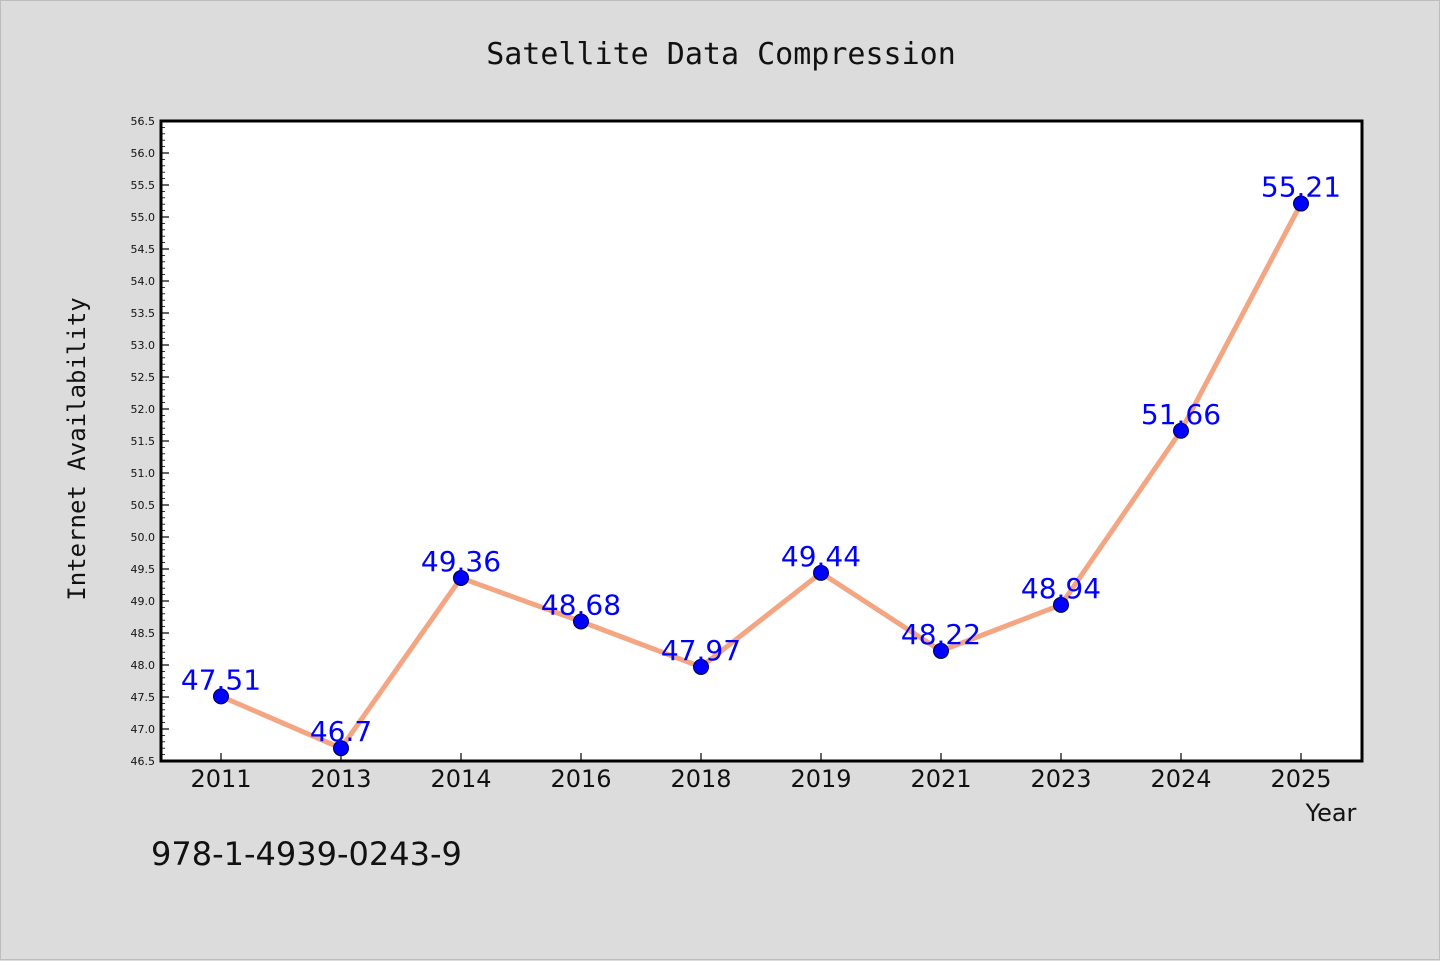 Image resolution: width=1440 pixels, height=961 pixels. What do you see at coordinates (821, 556) in the screenshot?
I see `data-label: 49.44` at bounding box center [821, 556].